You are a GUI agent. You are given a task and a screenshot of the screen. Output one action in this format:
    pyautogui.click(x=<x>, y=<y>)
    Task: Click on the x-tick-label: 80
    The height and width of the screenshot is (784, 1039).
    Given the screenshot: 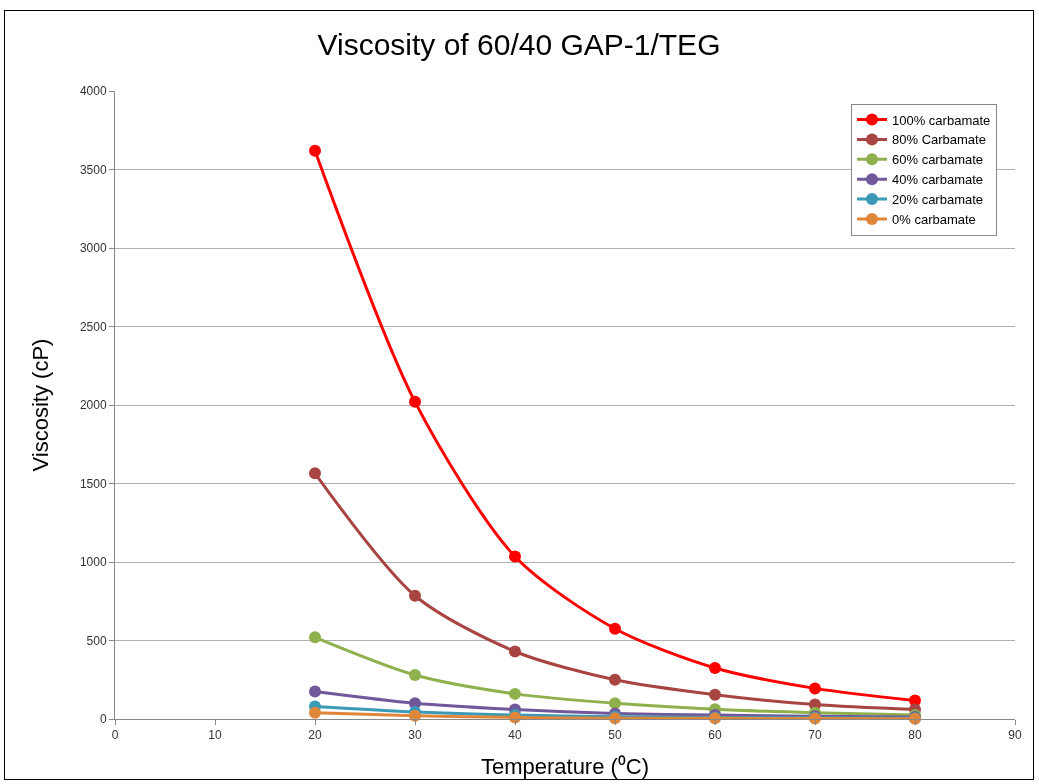 What is the action you would take?
    pyautogui.click(x=915, y=735)
    